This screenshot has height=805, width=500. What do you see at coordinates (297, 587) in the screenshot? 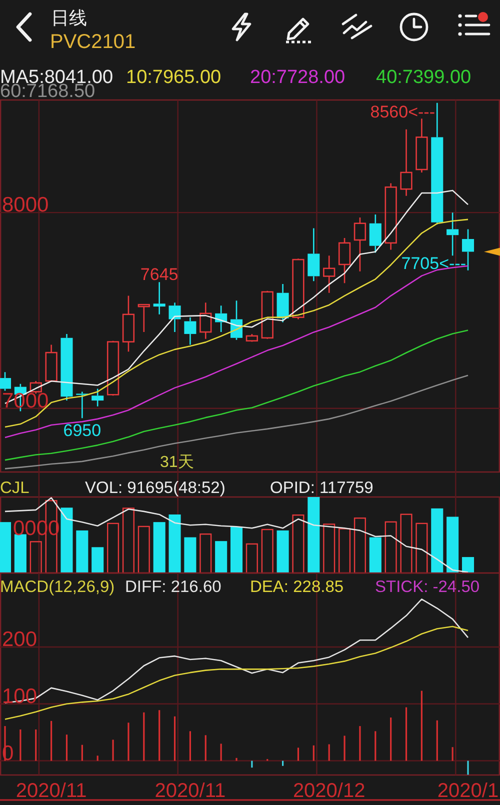
I see `text: DEA: 228.85` at bounding box center [297, 587].